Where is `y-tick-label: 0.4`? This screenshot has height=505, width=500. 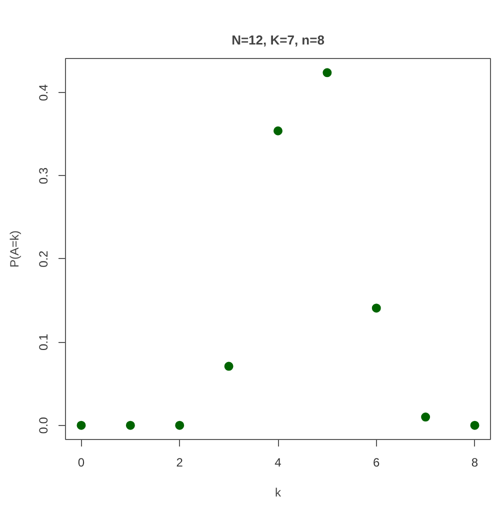 y-tick-label: 0.4 is located at coordinates (43, 92).